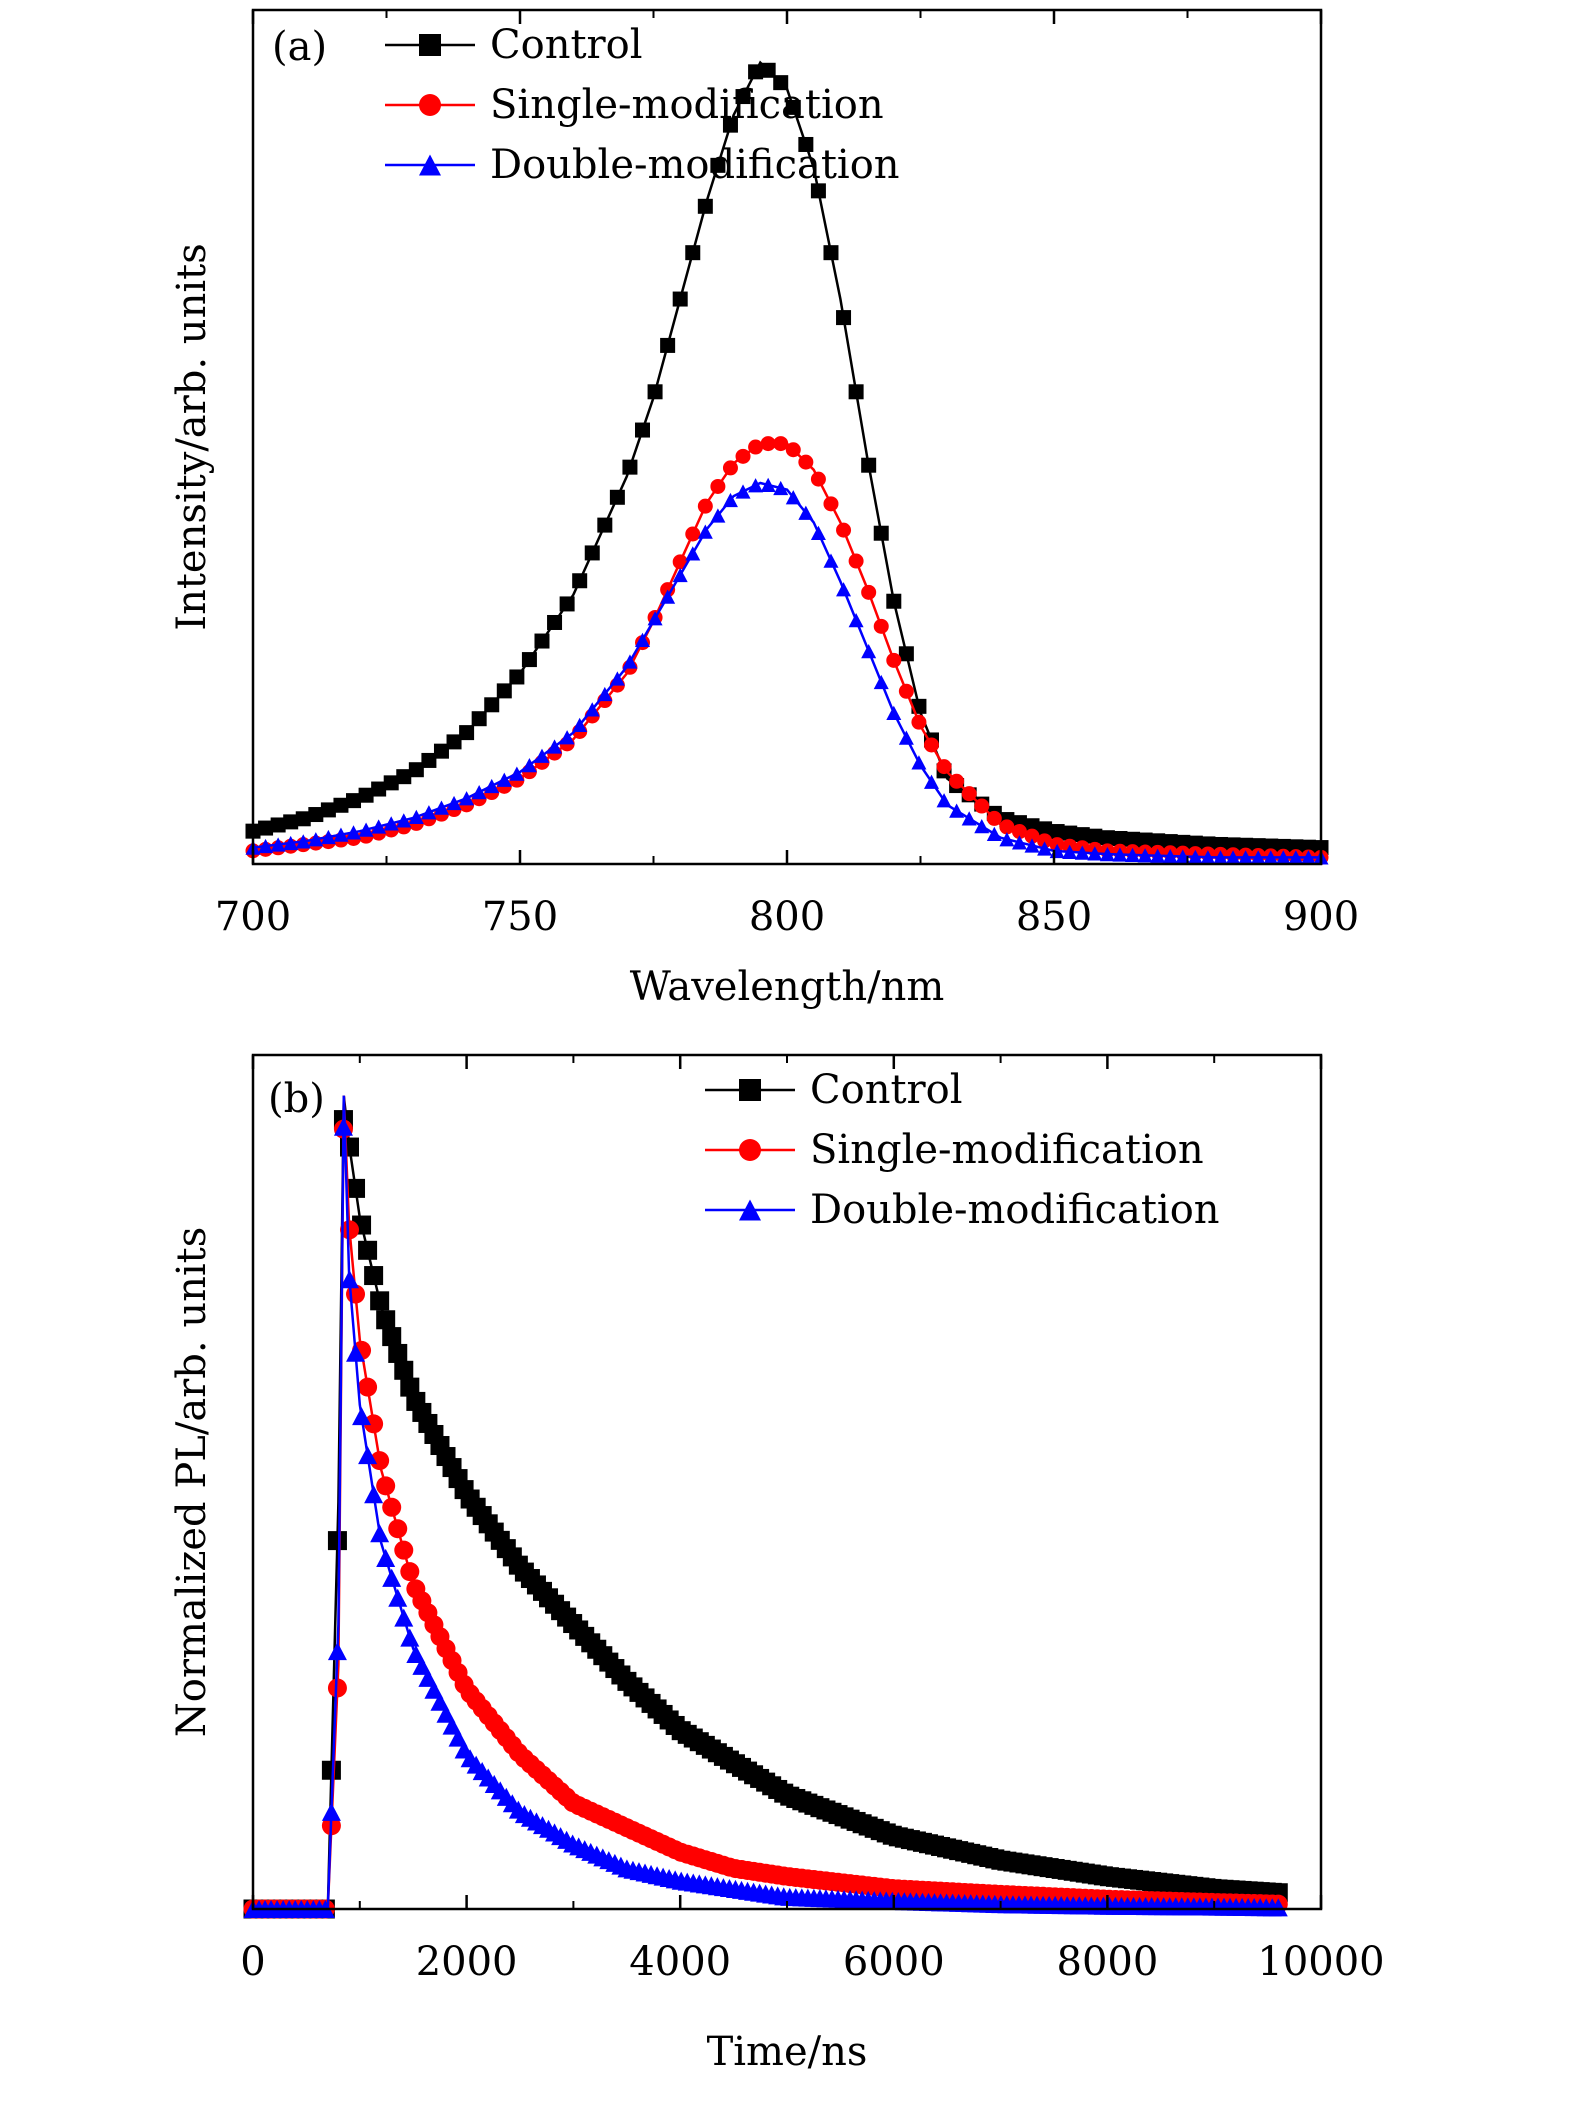 This screenshot has height=2101, width=1575. What do you see at coordinates (687, 105) in the screenshot?
I see `legend-label: Single-modification` at bounding box center [687, 105].